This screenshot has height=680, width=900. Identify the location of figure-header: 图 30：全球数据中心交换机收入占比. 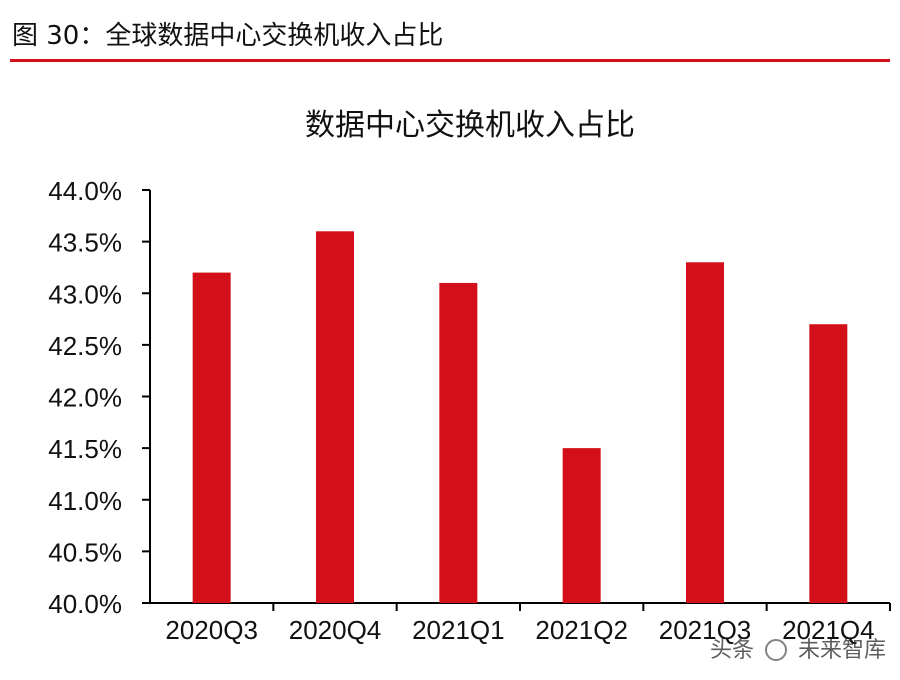
(450, 40).